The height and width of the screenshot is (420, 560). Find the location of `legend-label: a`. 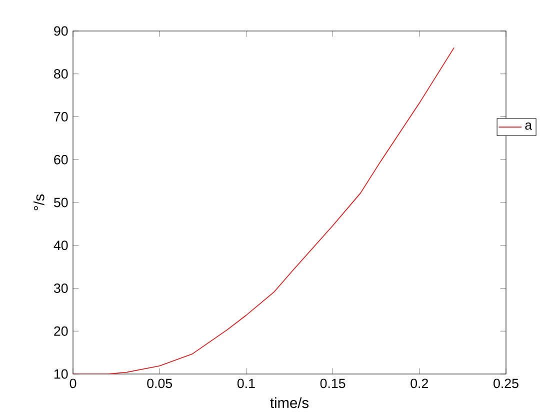

legend-label: a is located at coordinates (528, 126).